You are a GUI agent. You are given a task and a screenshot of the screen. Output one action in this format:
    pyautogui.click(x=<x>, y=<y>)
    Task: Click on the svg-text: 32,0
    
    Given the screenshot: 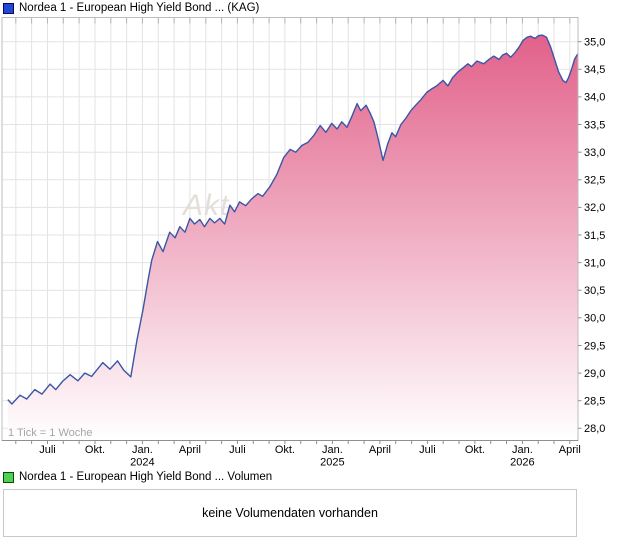 What is the action you would take?
    pyautogui.click(x=594, y=208)
    